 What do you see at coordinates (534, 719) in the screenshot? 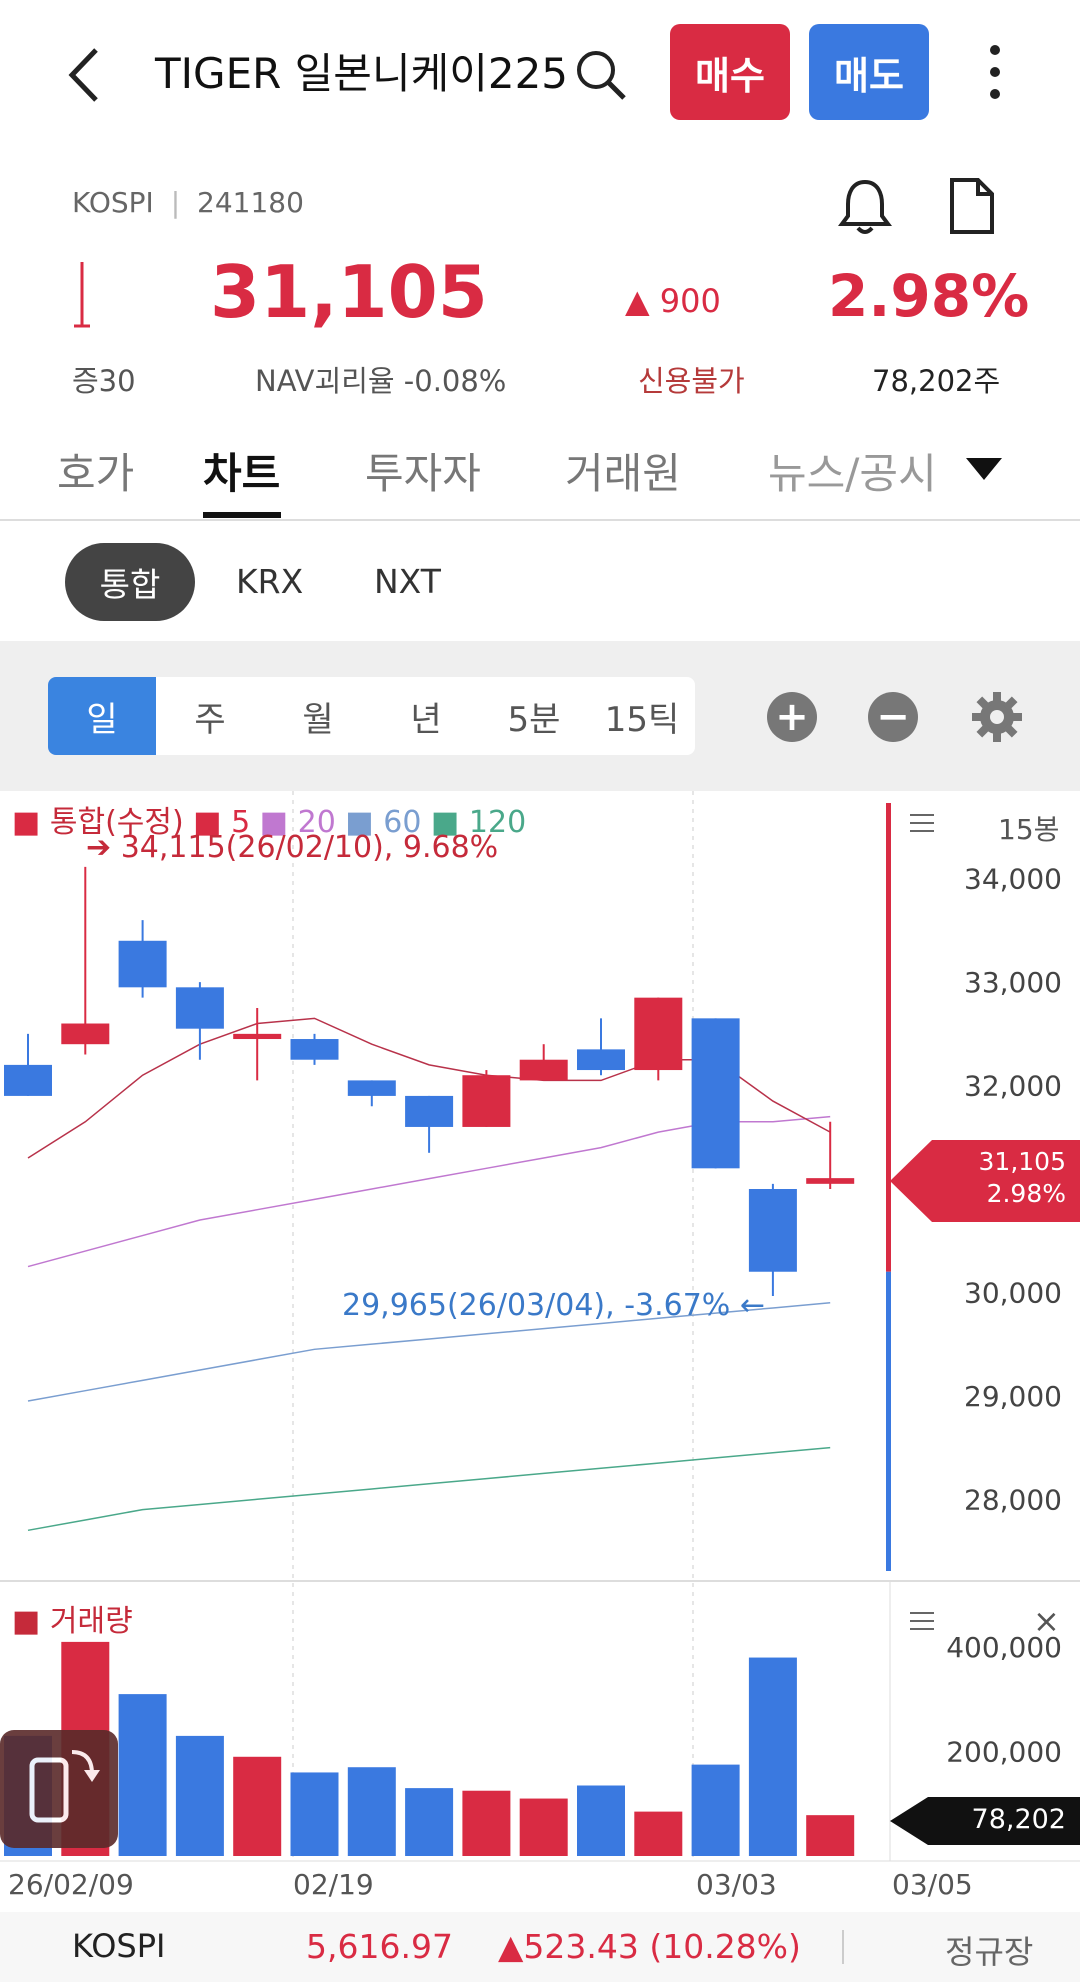
I see `period-5min: 5분` at bounding box center [534, 719].